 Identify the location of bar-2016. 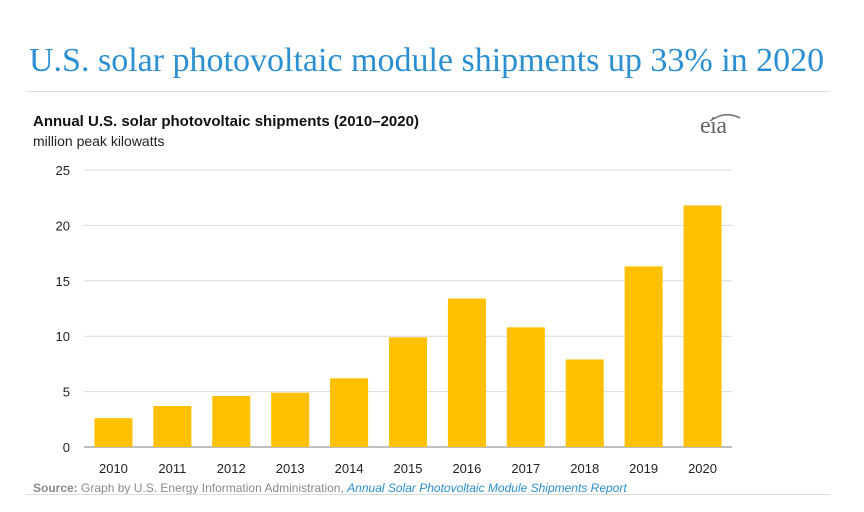
(466, 372).